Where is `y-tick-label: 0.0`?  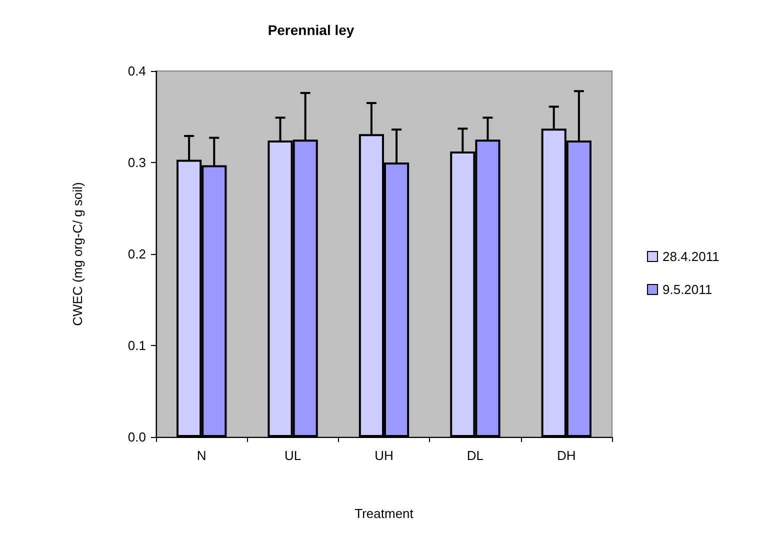
y-tick-label: 0.0 is located at coordinates (137, 437).